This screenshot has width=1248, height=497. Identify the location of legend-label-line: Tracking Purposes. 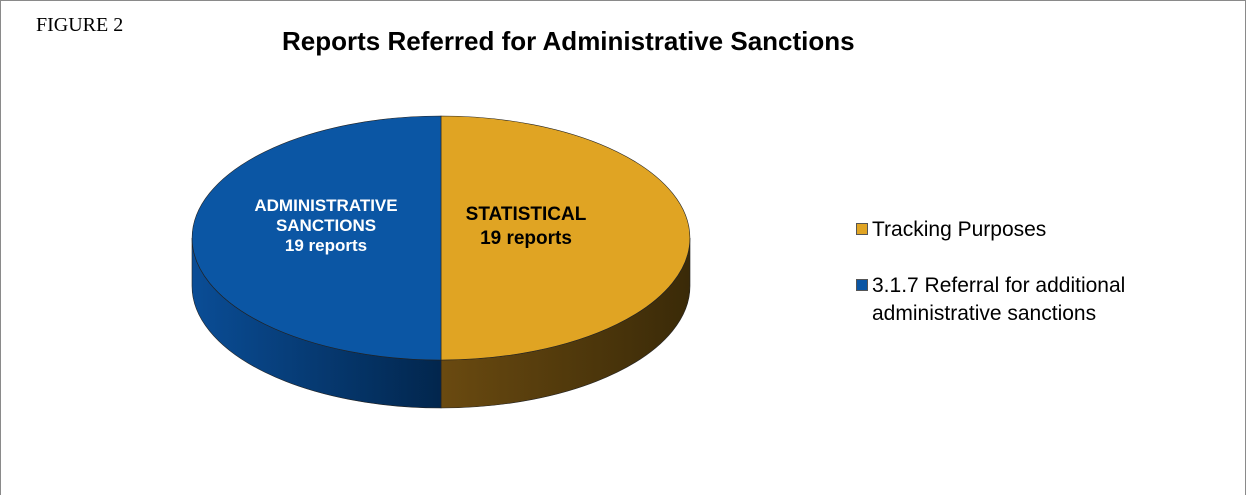
(959, 229).